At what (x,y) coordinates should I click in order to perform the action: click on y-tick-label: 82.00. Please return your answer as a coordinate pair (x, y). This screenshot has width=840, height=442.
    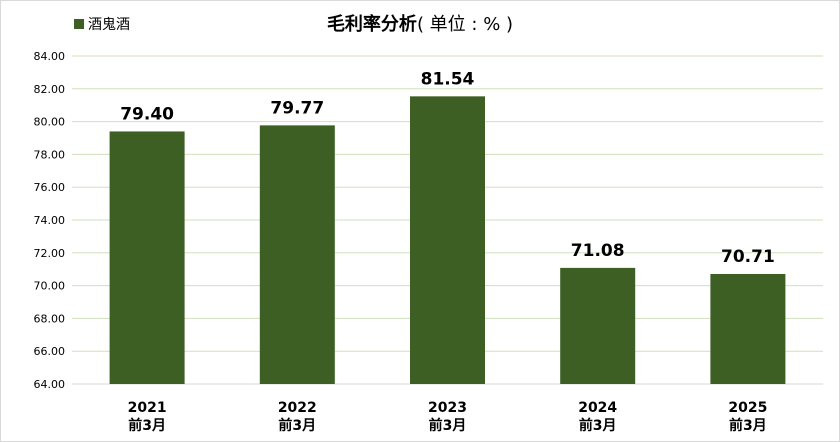
    Looking at the image, I should click on (50, 89).